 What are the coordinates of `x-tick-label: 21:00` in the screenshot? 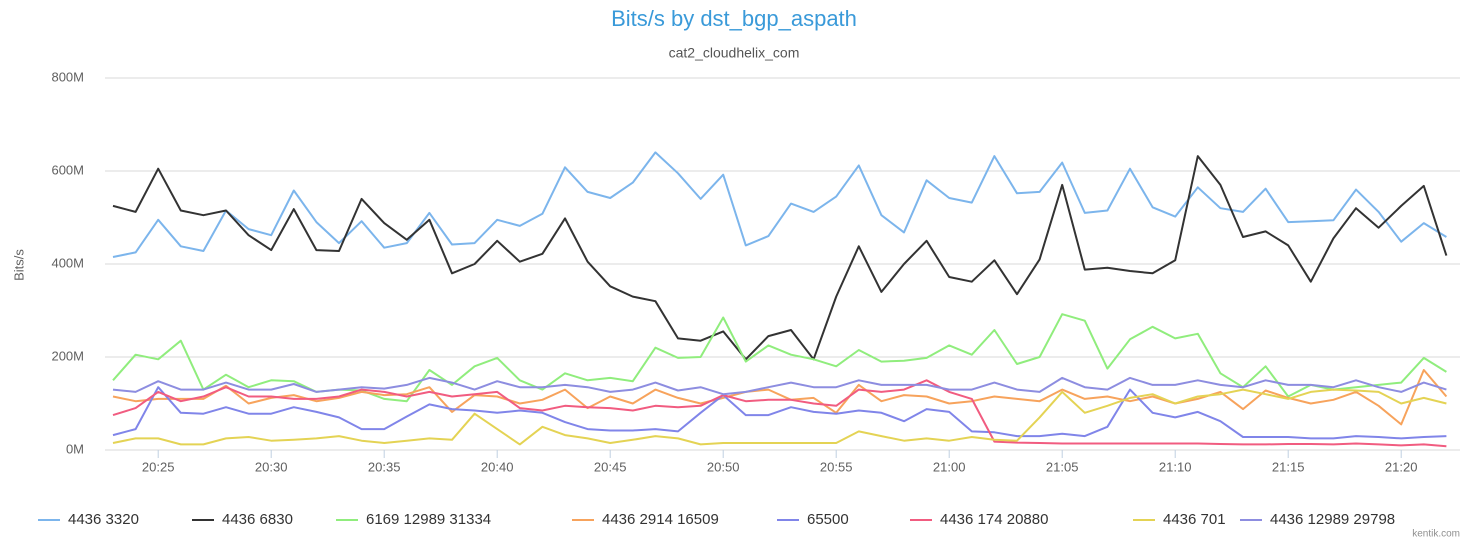 It's located at (949, 466).